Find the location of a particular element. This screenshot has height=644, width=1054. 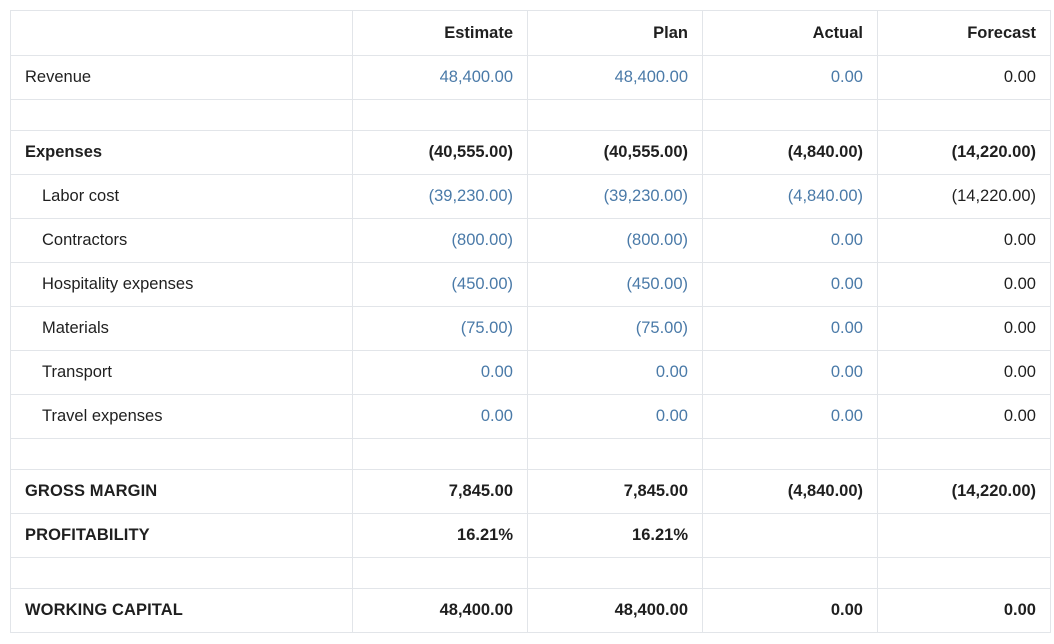

contractors-forecast: 0.00 is located at coordinates (964, 240).